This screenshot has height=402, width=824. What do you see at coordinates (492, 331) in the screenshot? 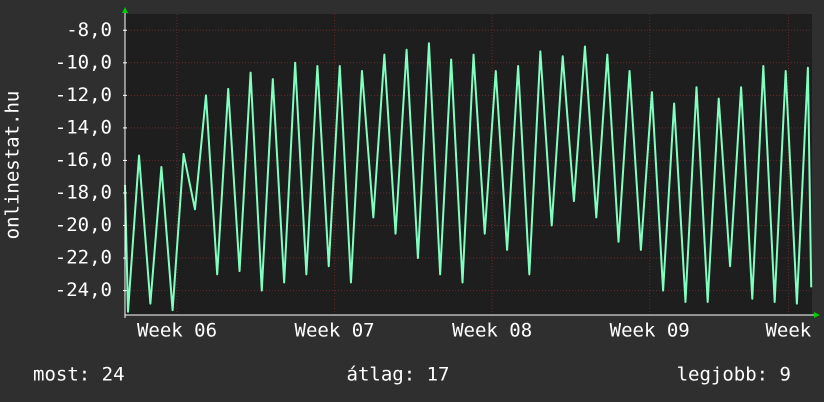
I see `x-tick-label: Week 08` at bounding box center [492, 331].